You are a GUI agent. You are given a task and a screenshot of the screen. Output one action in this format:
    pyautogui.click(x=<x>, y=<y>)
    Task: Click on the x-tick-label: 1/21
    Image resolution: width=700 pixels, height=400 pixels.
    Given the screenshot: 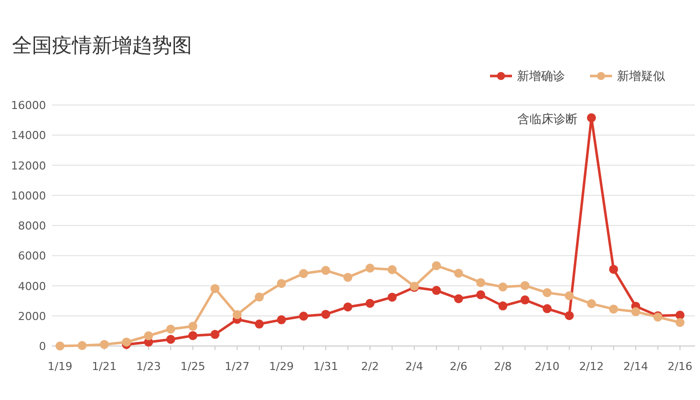 What is the action you would take?
    pyautogui.click(x=104, y=366)
    